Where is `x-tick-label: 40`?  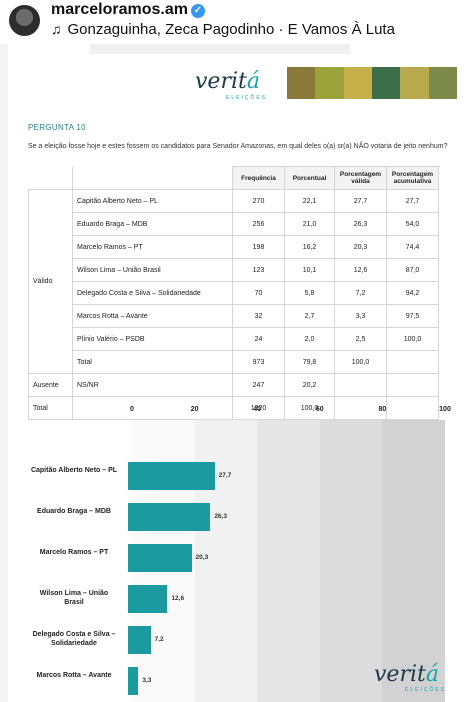
x-tick-label: 40 is located at coordinates (257, 409).